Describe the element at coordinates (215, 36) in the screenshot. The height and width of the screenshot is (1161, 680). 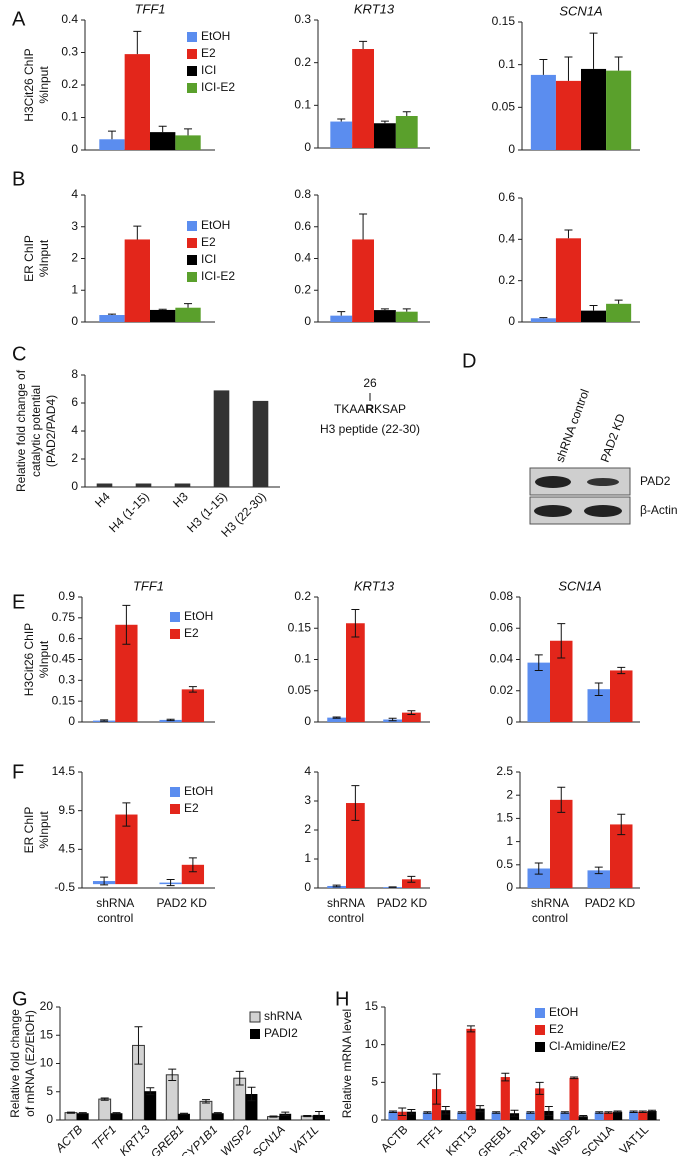
I see `legend-label: EtOH` at that location.